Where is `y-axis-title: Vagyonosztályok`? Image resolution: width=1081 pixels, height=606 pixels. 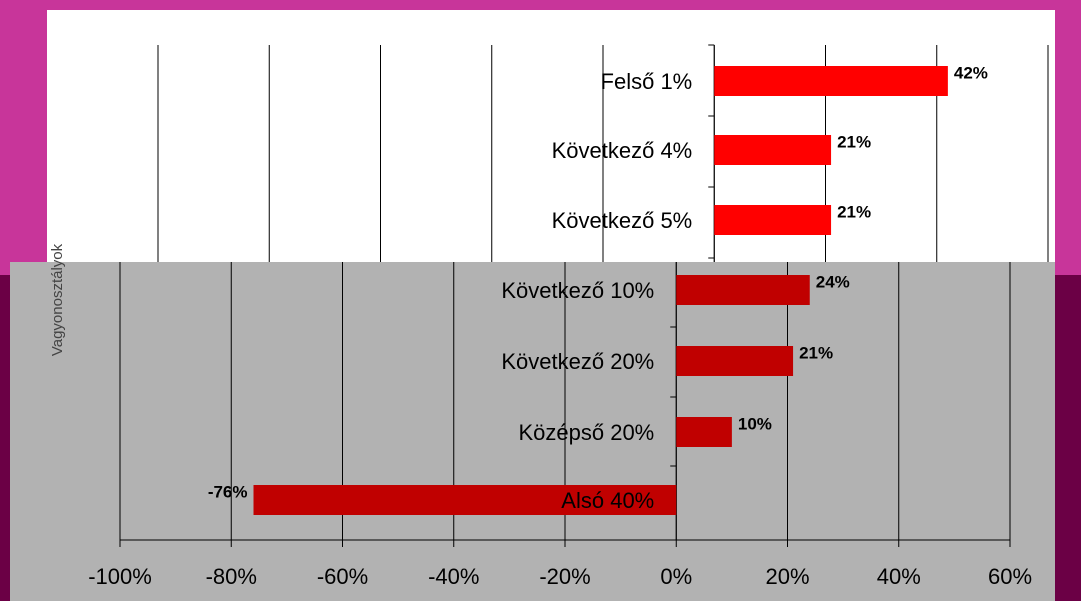
y-axis-title: Vagyonosztályok is located at coordinates (57, 299).